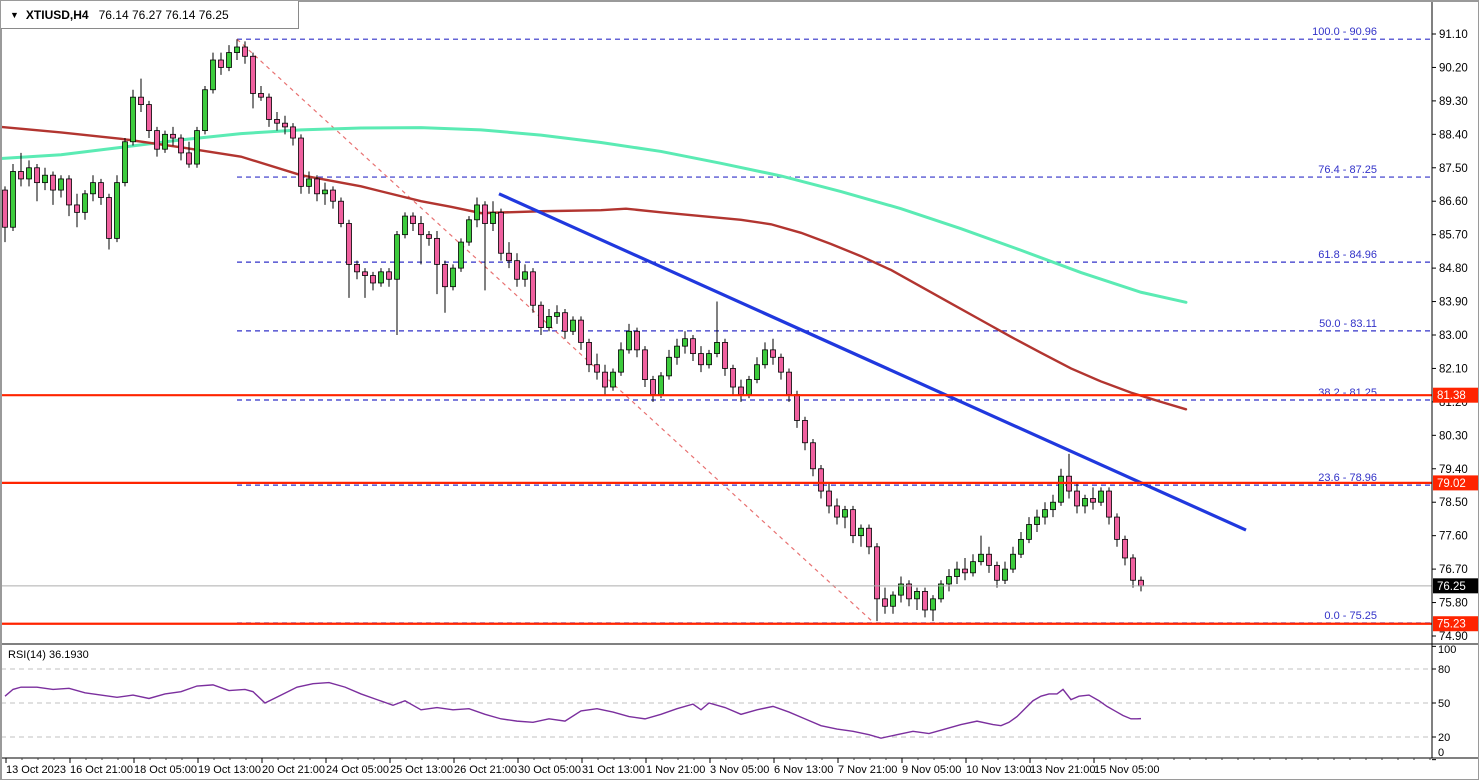 Image resolution: width=1479 pixels, height=780 pixels. Describe the element at coordinates (1453, 537) in the screenshot. I see `price-axis-label-77.60: 77.60` at that location.